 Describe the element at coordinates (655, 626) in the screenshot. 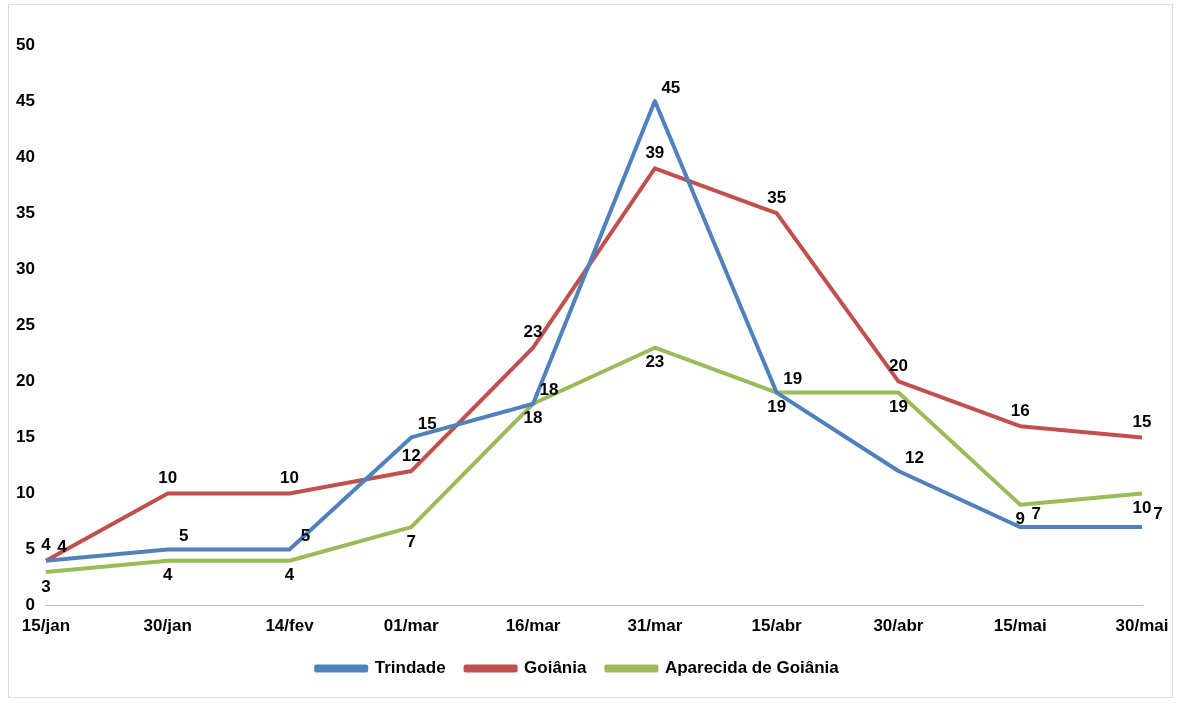

I see `x-tick-label: 31/mar` at that location.